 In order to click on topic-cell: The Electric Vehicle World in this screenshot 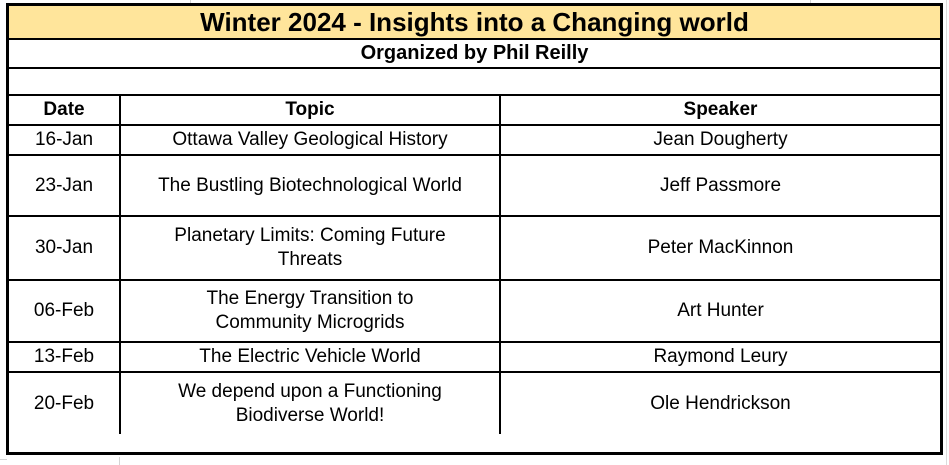, I will do `click(311, 357)`.